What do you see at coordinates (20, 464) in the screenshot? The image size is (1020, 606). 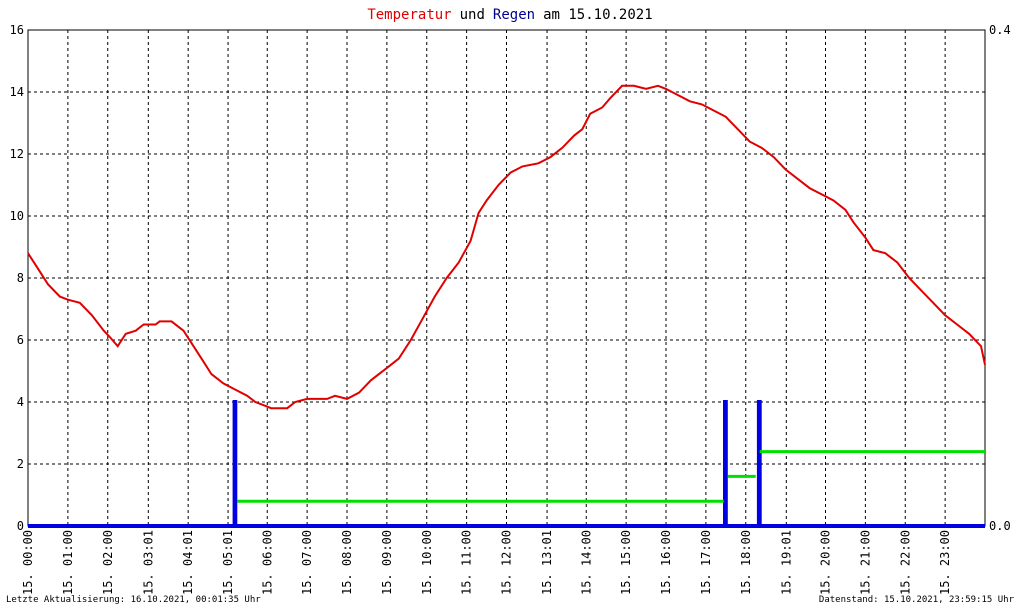 I see `y-tick-label: 2` at bounding box center [20, 464].